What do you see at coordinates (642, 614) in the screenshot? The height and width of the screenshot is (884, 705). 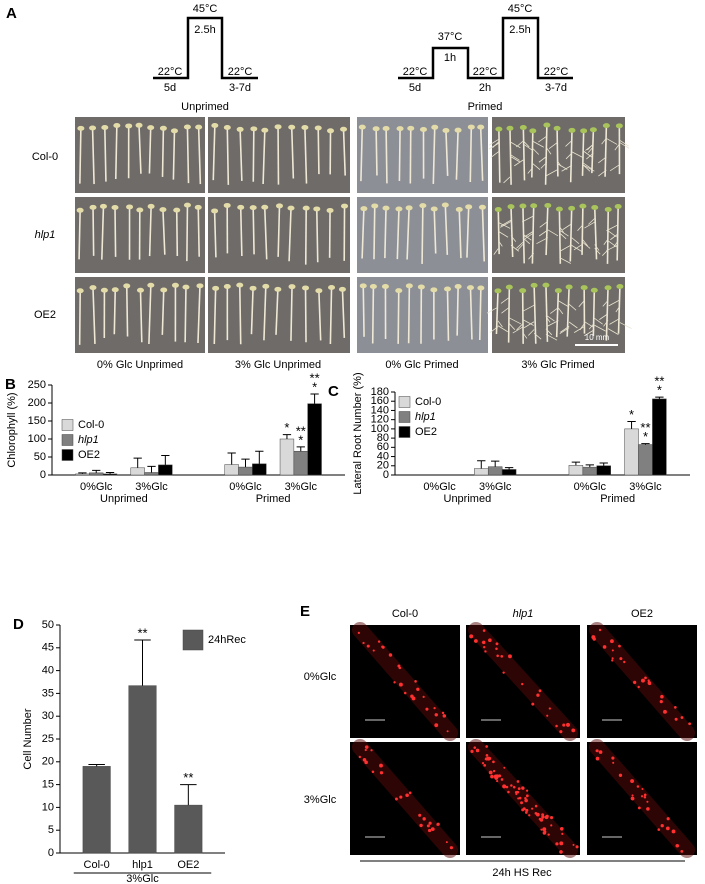 I see `column-label: OE2` at bounding box center [642, 614].